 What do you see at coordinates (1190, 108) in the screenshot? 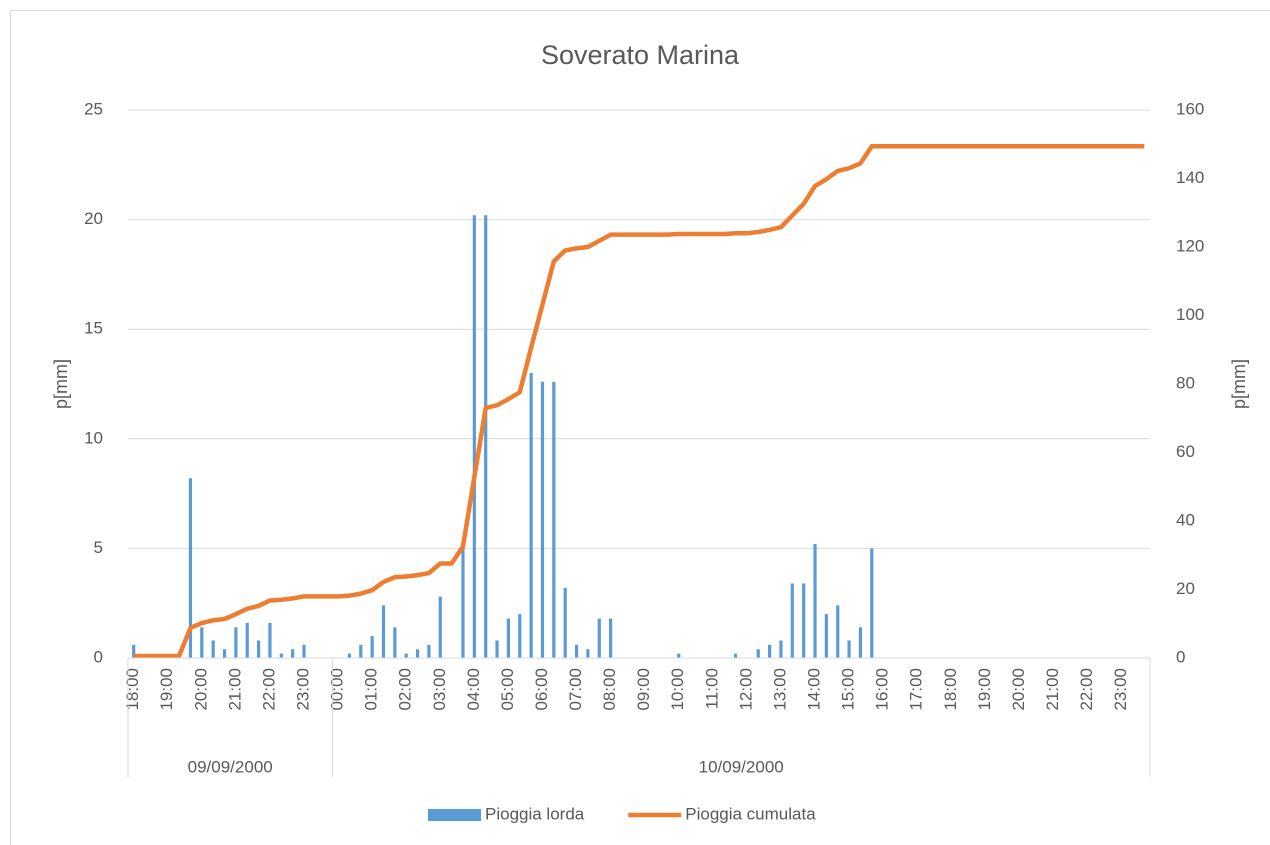
I see `y2-tick-label: 160` at bounding box center [1190, 108].